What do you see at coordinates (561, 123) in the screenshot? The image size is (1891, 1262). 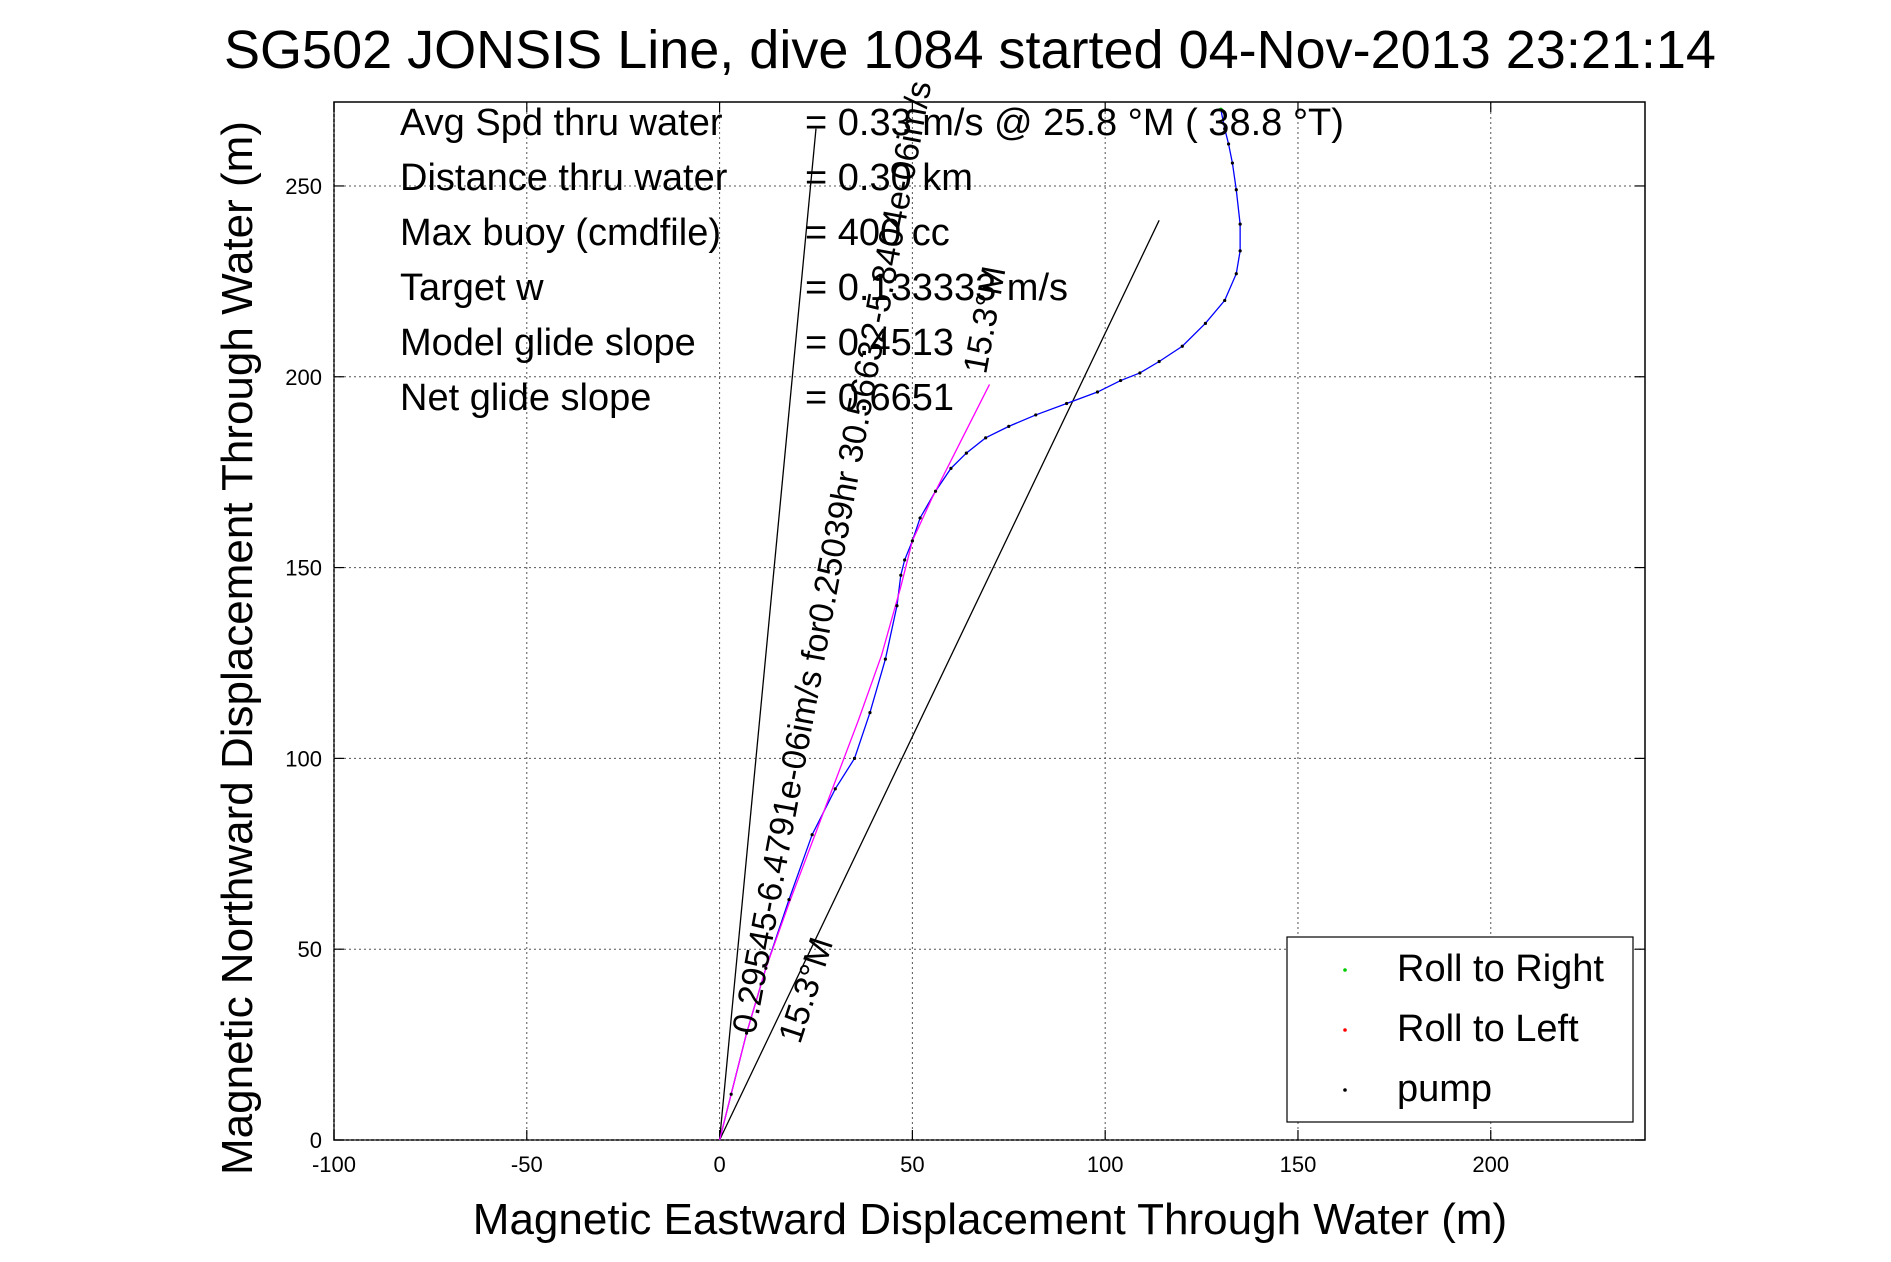 I see `stat-label: Avg Spd thru water` at bounding box center [561, 123].